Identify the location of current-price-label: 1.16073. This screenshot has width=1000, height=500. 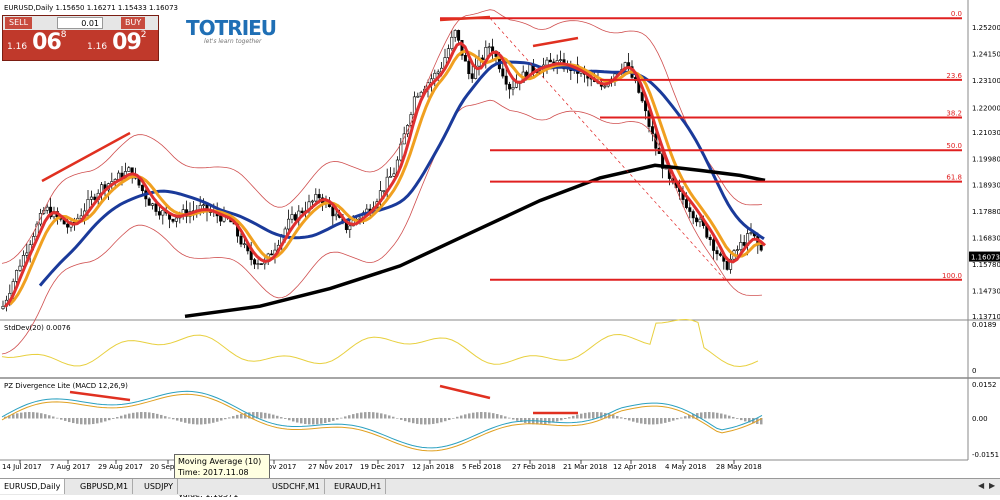
(985, 258).